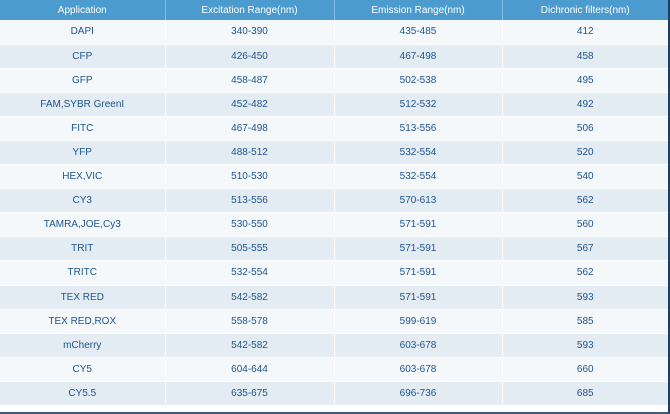  I want to click on table-row: DAPI 340-390 435-485 412, so click(334, 32).